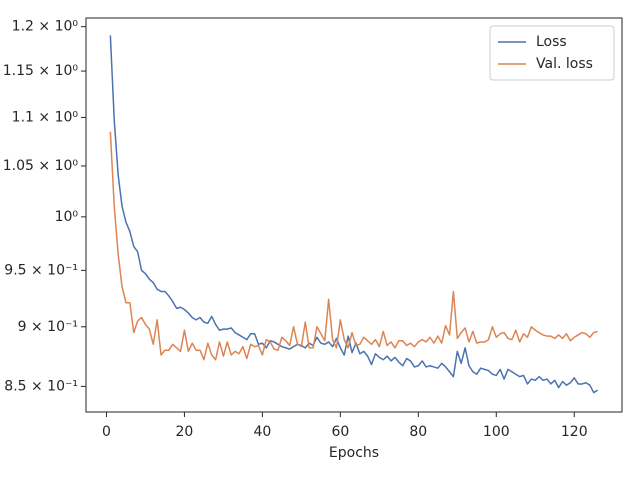 The width and height of the screenshot is (640, 480). What do you see at coordinates (45, 27) in the screenshot?
I see `y-tick-label: 1.2 × 10⁰` at bounding box center [45, 27].